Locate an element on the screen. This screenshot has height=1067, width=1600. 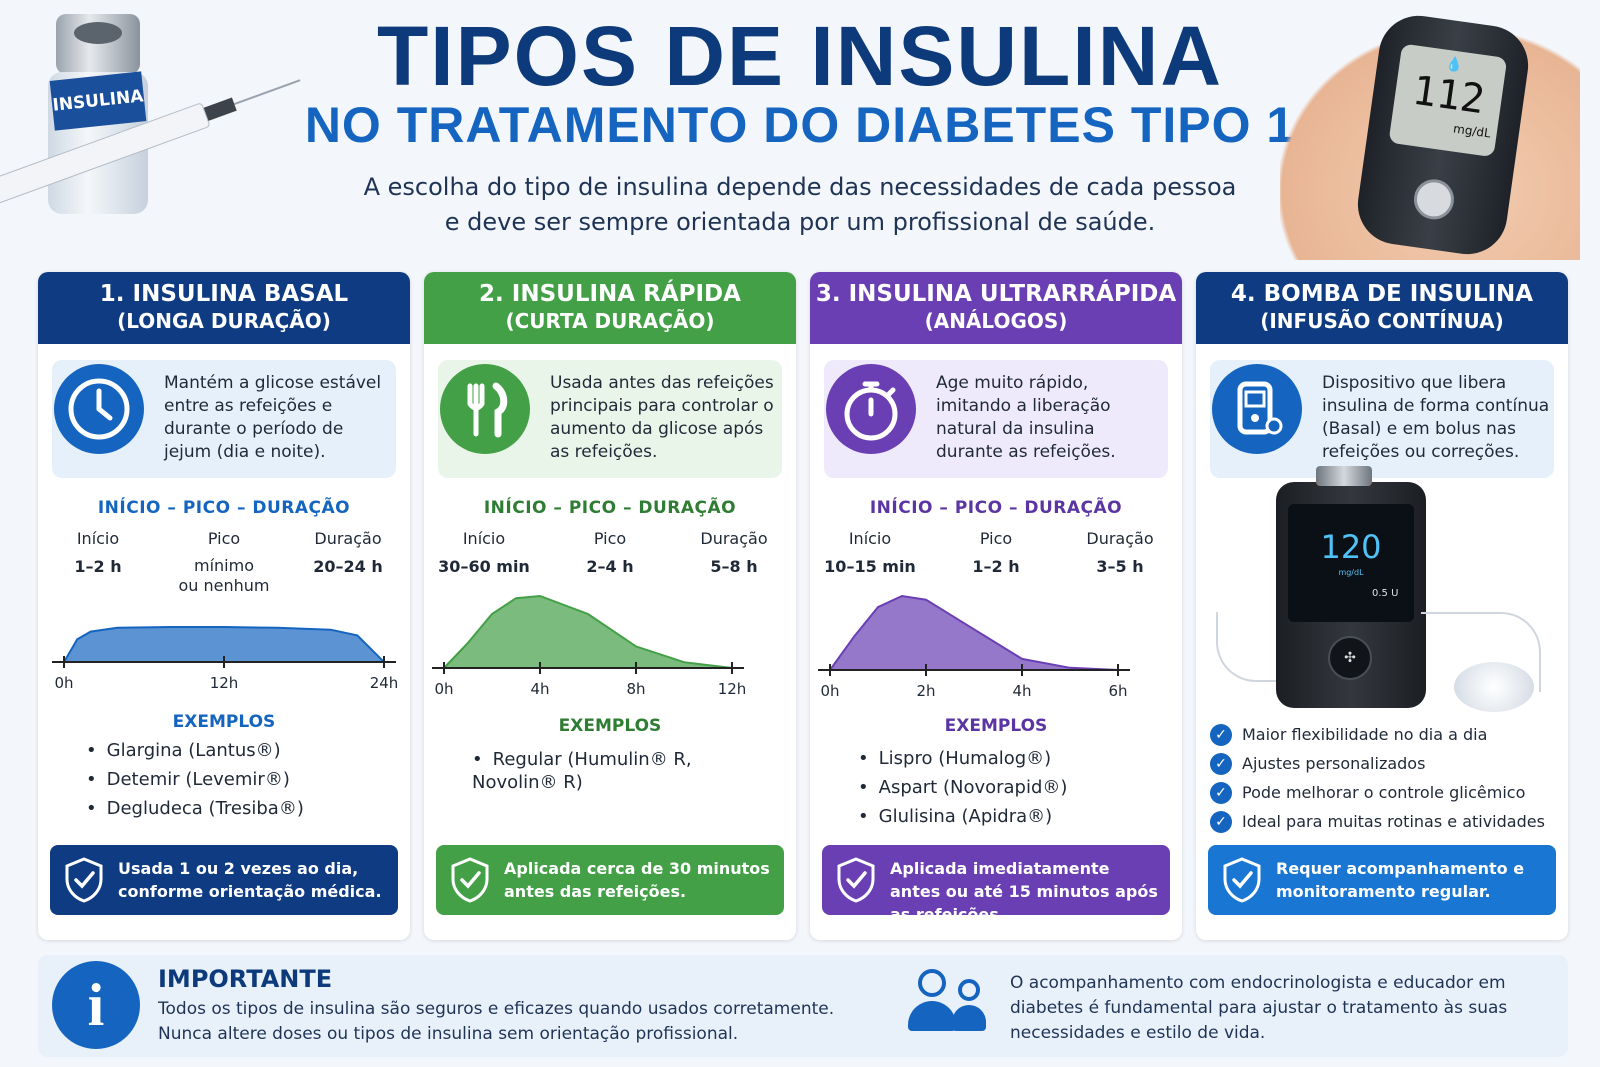
timing-pico: Pico mínimo ou nenhum is located at coordinates (224, 562).